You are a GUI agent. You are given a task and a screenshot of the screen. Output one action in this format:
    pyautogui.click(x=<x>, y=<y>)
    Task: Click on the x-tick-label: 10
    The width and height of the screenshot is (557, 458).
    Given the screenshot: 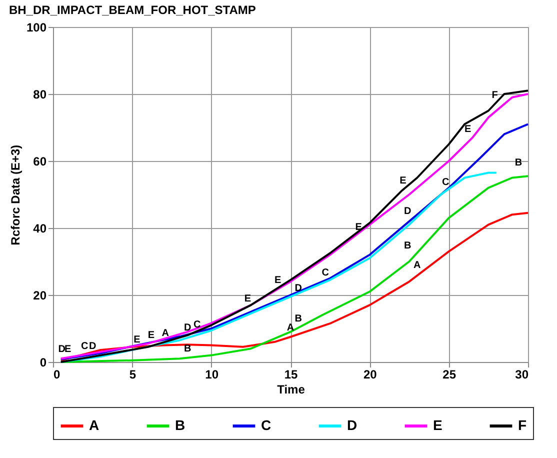 What is the action you would take?
    pyautogui.click(x=212, y=375)
    